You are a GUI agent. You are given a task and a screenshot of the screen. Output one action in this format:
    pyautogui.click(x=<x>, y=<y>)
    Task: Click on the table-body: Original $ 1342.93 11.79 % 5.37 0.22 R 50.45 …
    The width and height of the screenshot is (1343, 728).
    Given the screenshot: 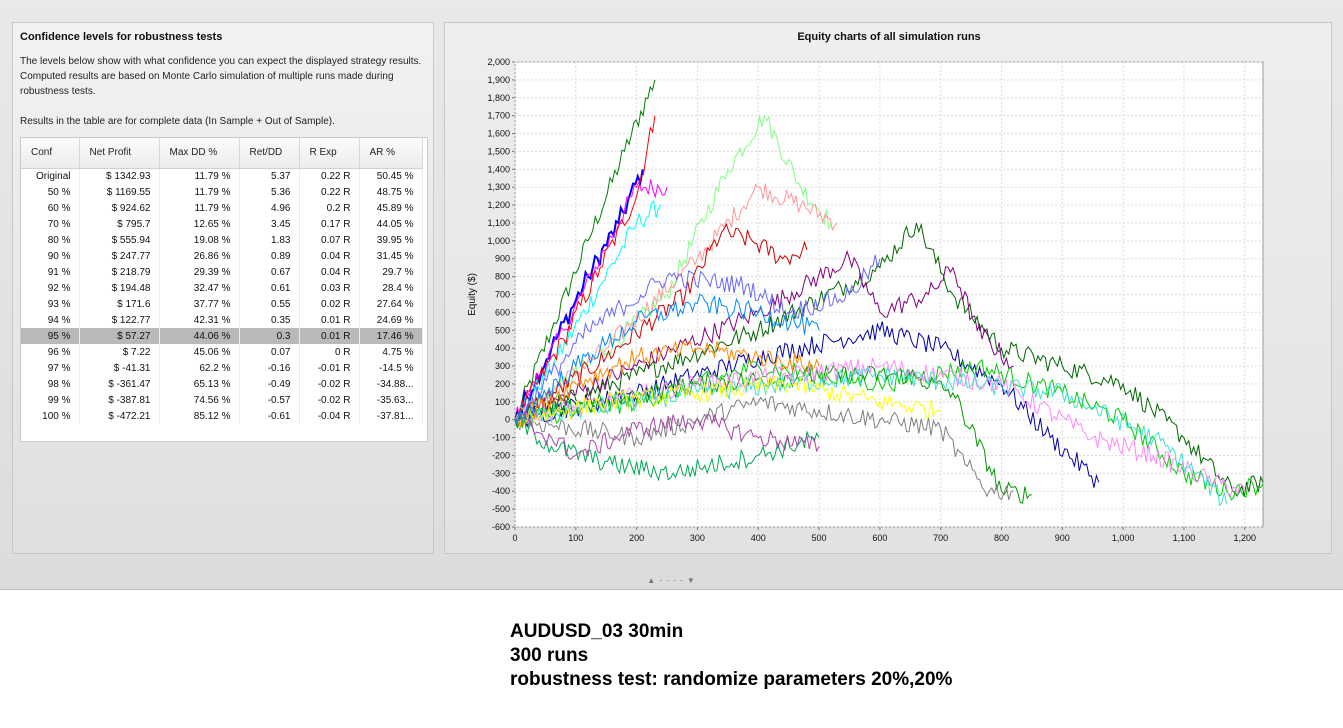 What is the action you would take?
    pyautogui.click(x=222, y=296)
    